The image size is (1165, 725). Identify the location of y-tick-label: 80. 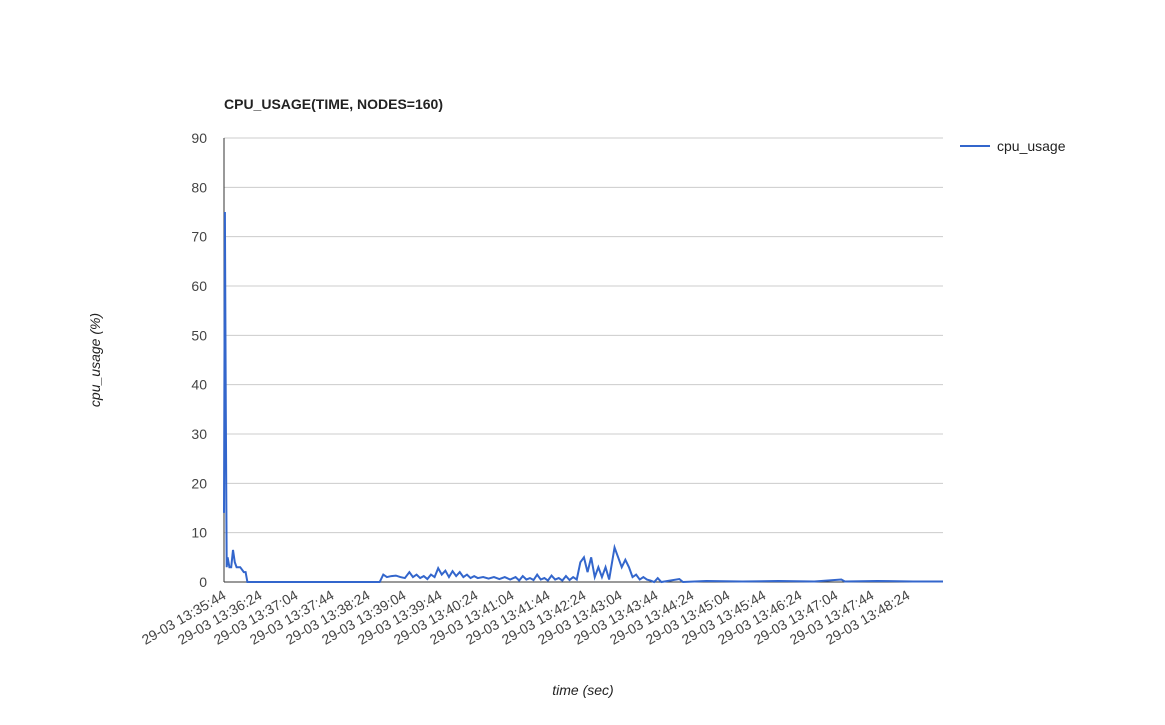
(199, 187).